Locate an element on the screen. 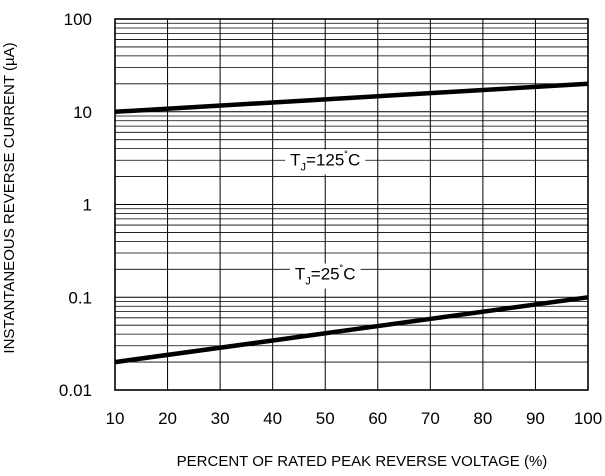 The width and height of the screenshot is (605, 476). x-tick-label: 70 is located at coordinates (430, 418).